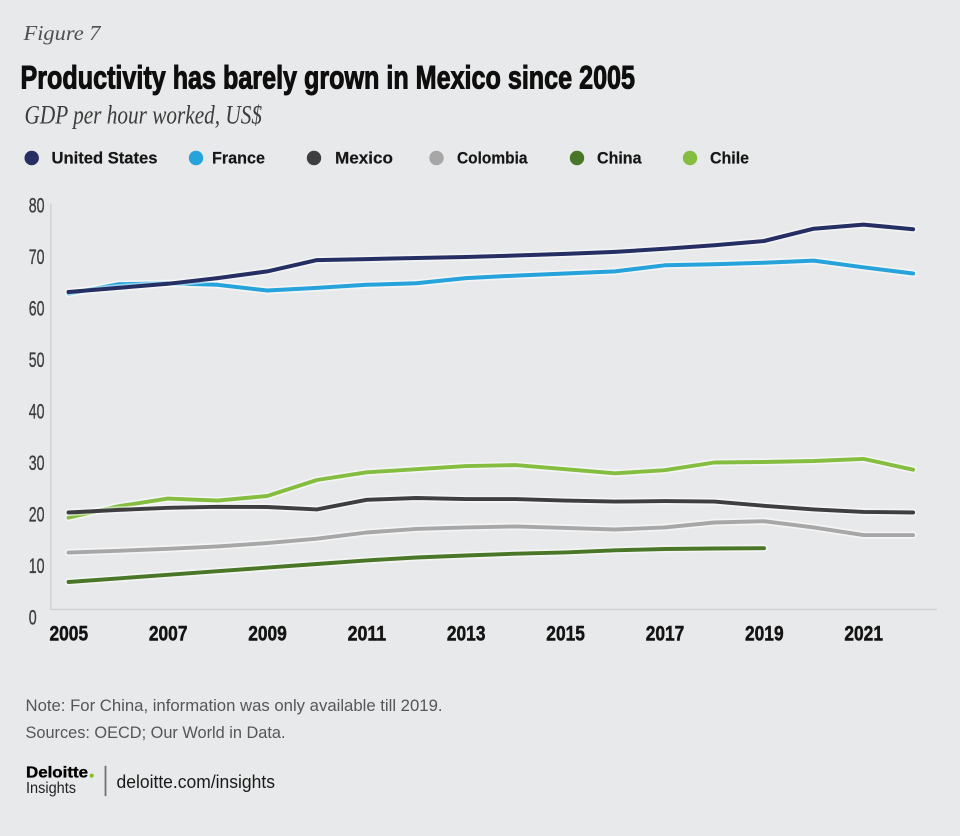 The height and width of the screenshot is (836, 960). What do you see at coordinates (196, 782) in the screenshot?
I see `svg-text: deloitte.com/insights` at bounding box center [196, 782].